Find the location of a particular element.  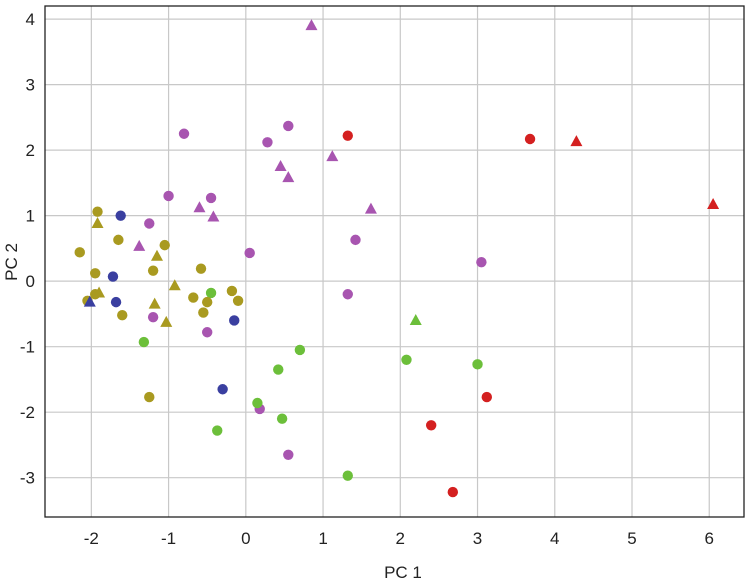

y-axis-title: PC 2 is located at coordinates (11, 262).